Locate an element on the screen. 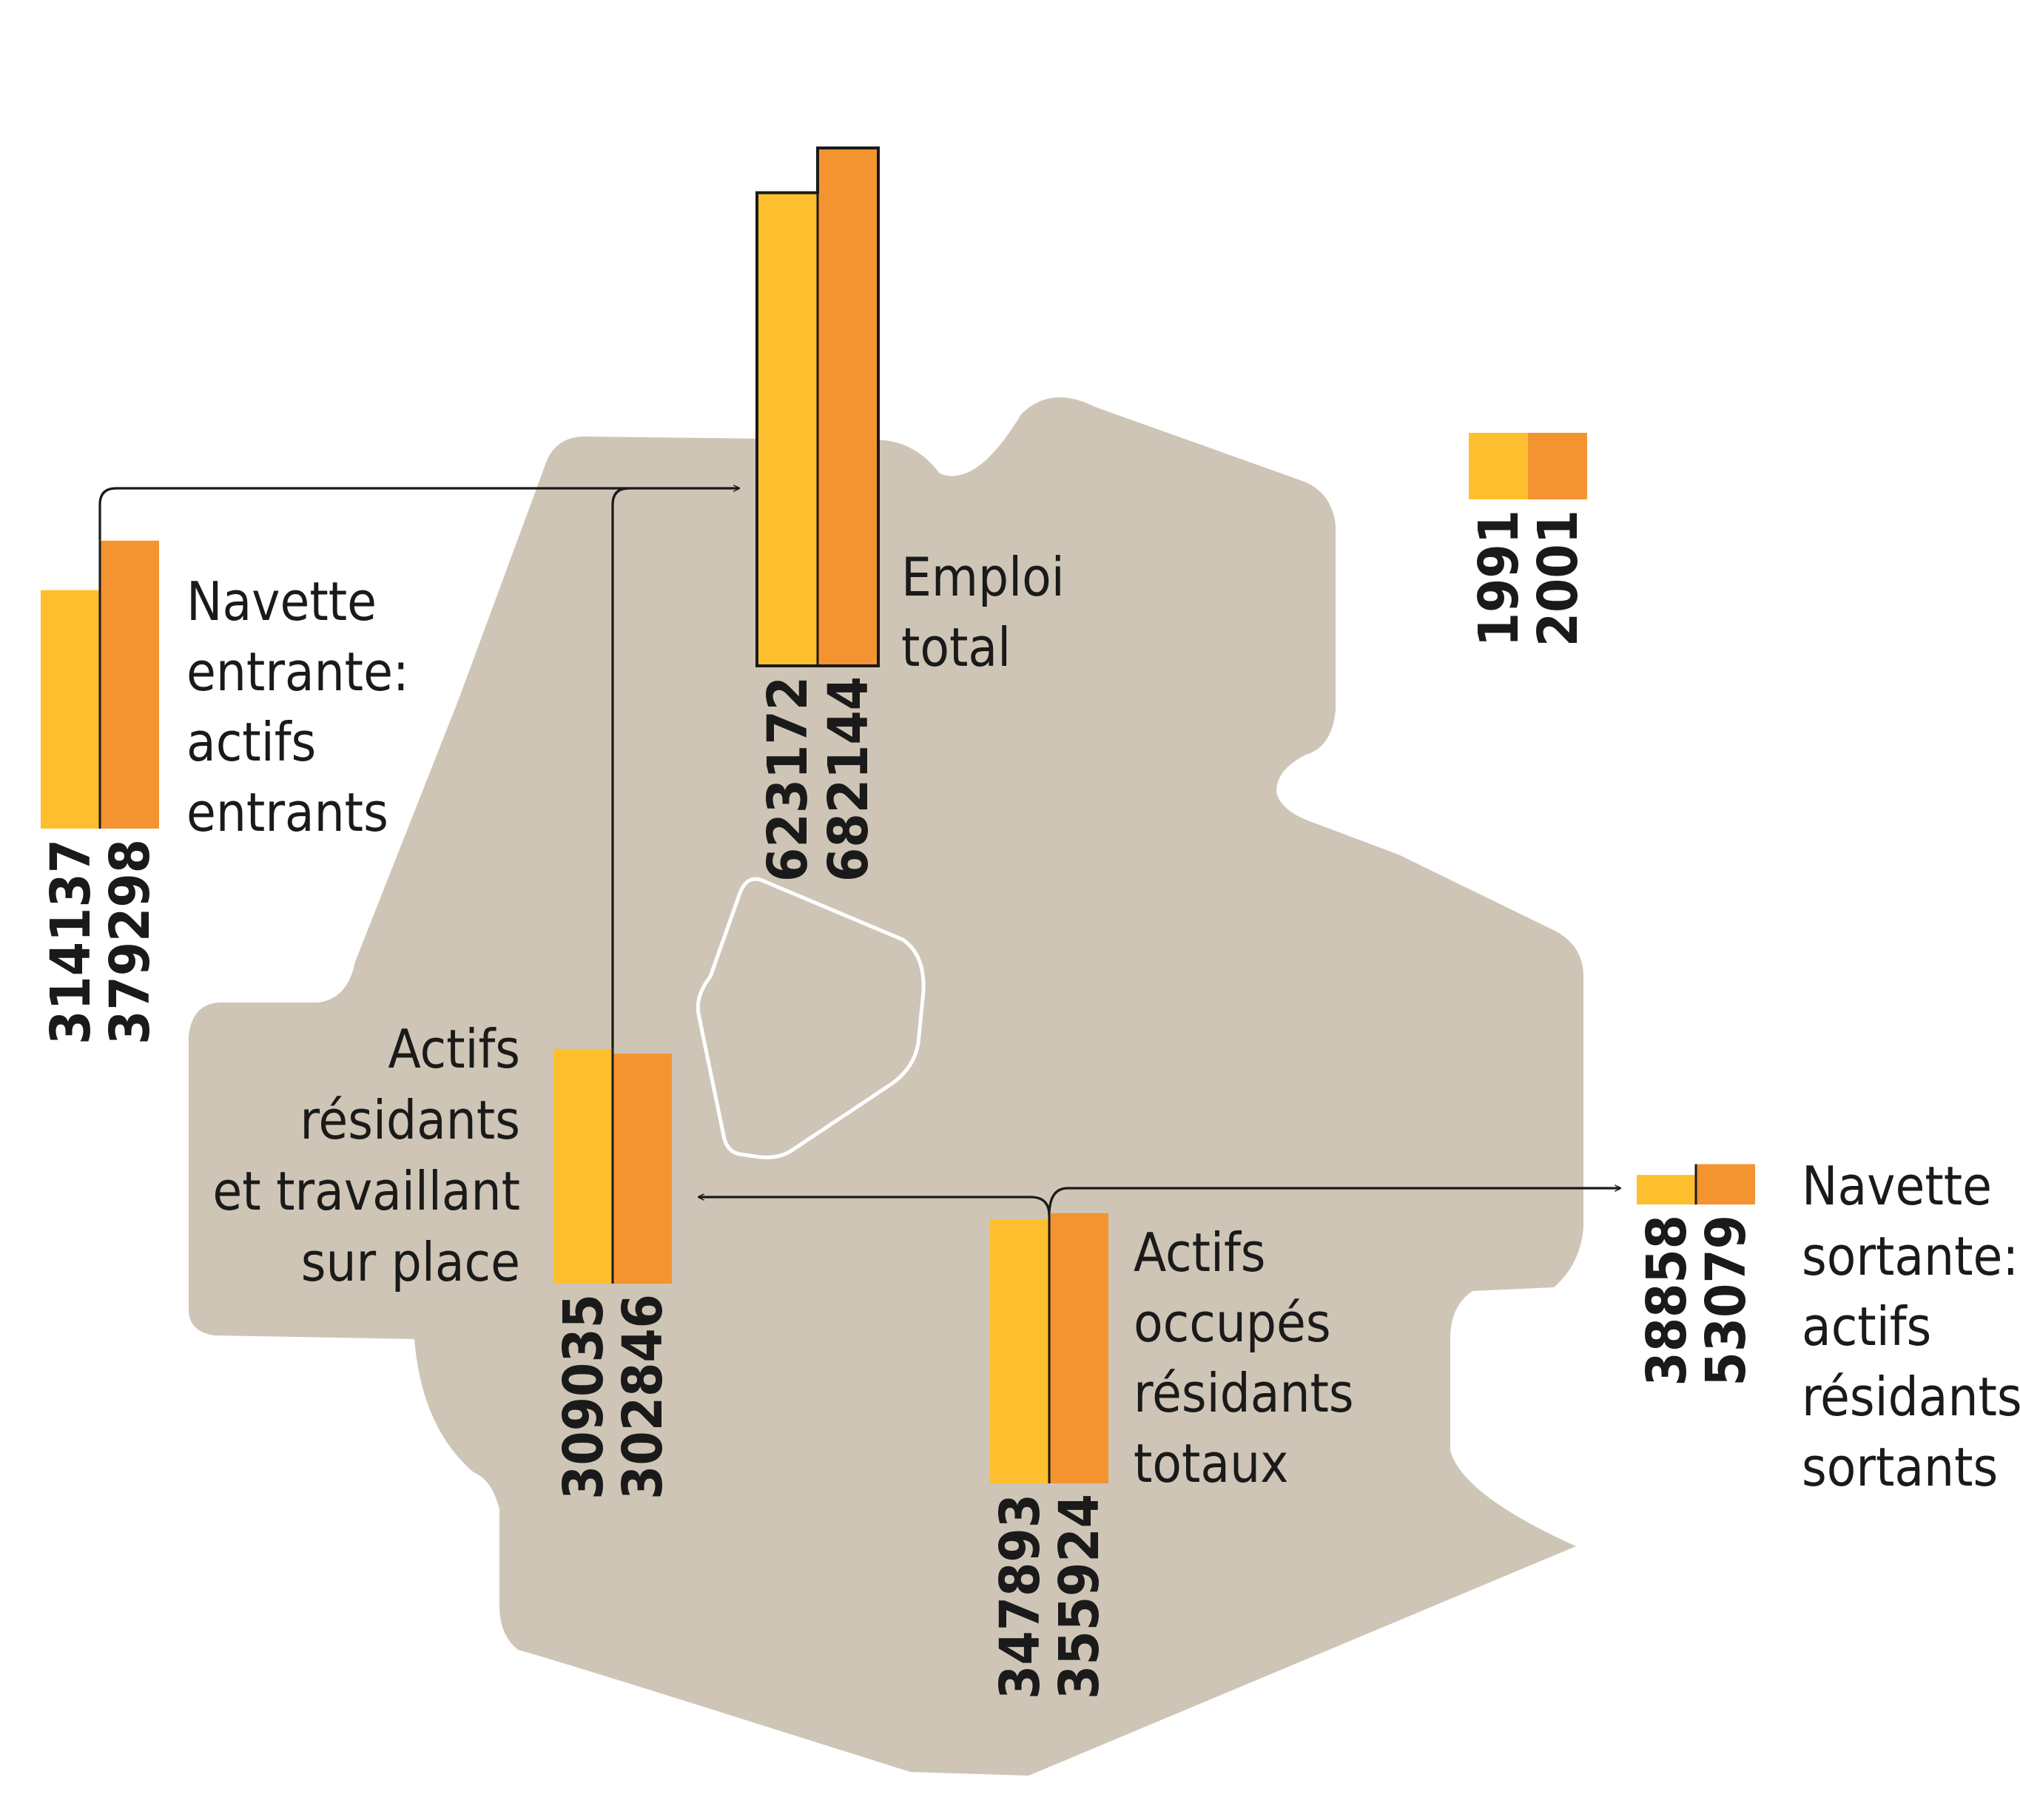 The image size is (2020, 1820). value-label-emploi-1991: 623172 is located at coordinates (788, 779).